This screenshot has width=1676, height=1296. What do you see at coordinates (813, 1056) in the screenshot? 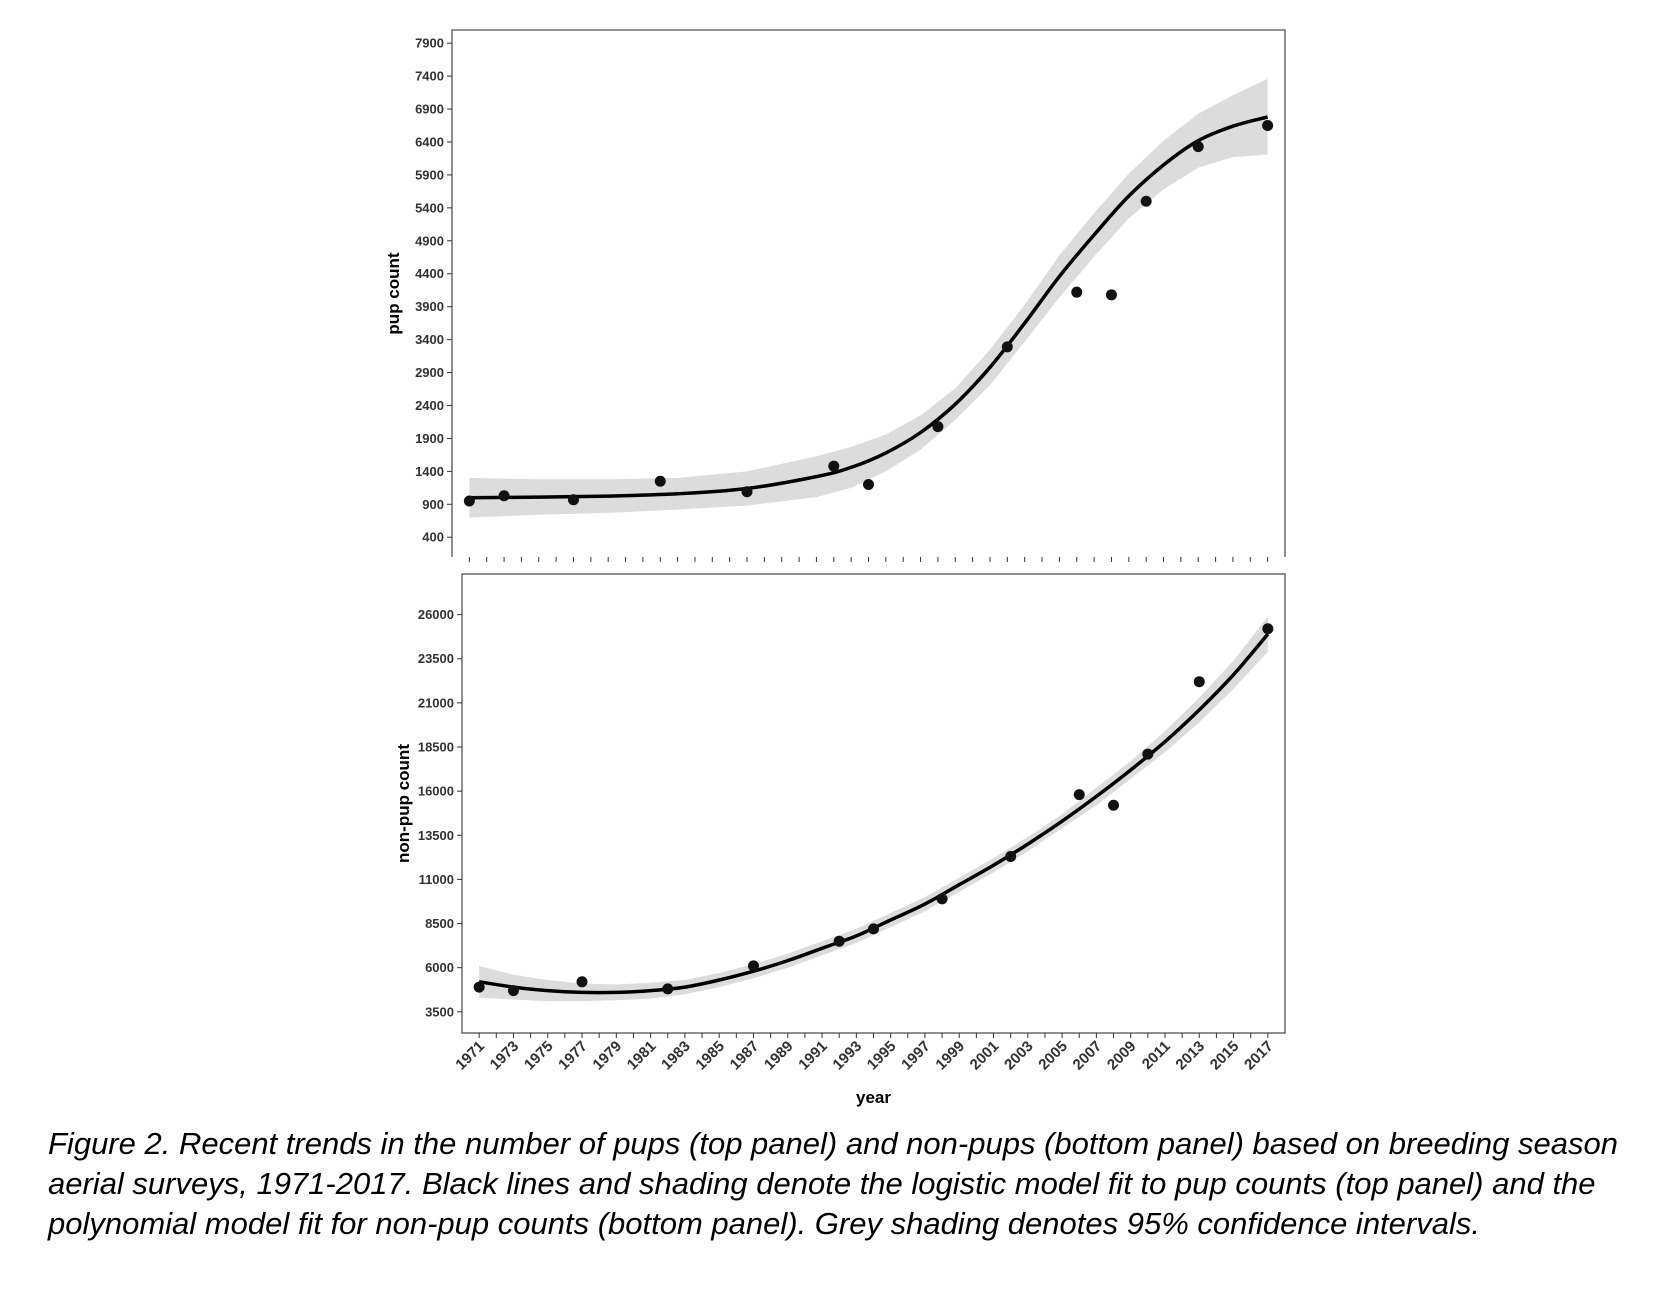
I see `x-tick-label: 1991` at bounding box center [813, 1056].